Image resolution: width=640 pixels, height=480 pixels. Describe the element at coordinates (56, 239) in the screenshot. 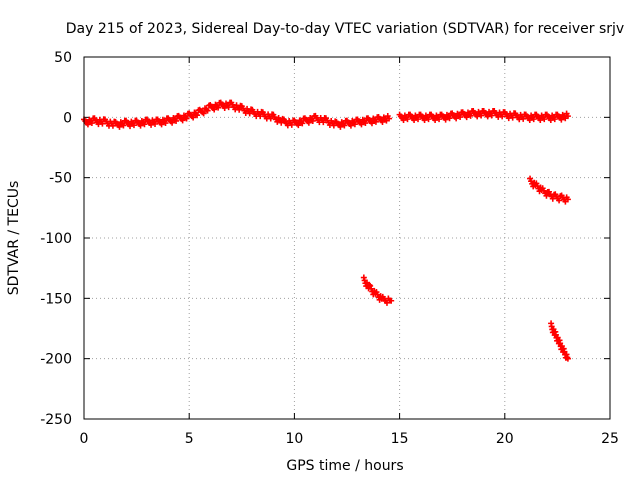

I see `y-tick-label: -100` at that location.